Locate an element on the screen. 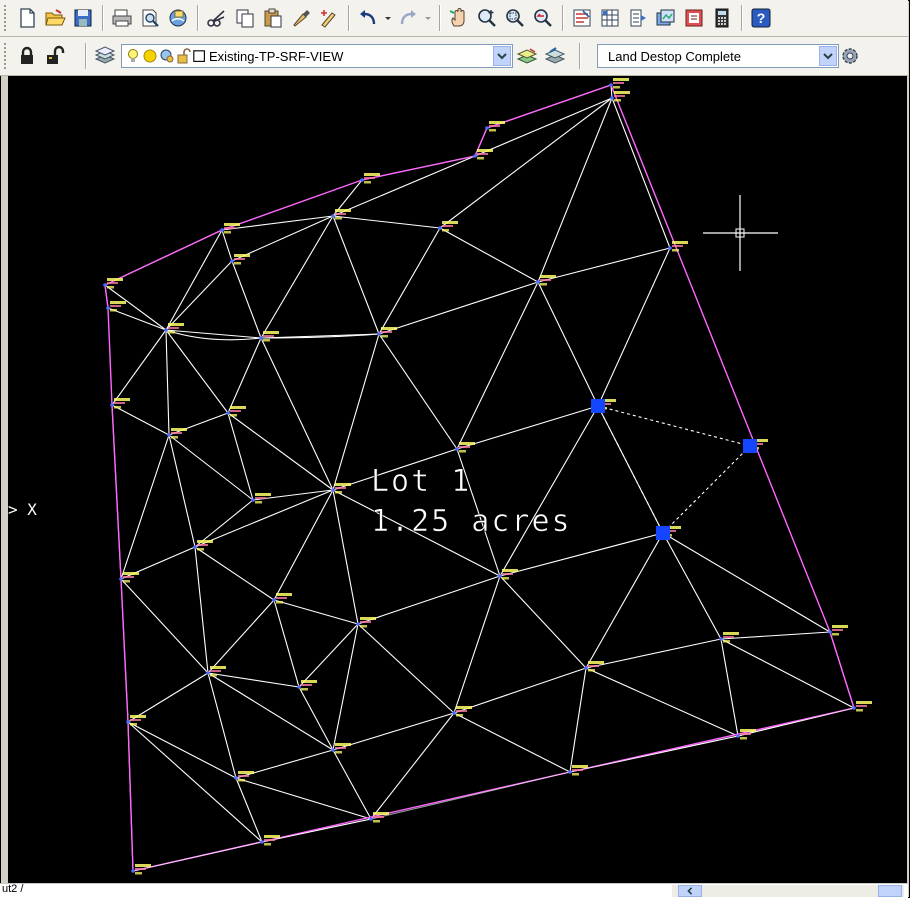 The width and height of the screenshot is (910, 898). tool-palettes-icon is located at coordinates (638, 18).